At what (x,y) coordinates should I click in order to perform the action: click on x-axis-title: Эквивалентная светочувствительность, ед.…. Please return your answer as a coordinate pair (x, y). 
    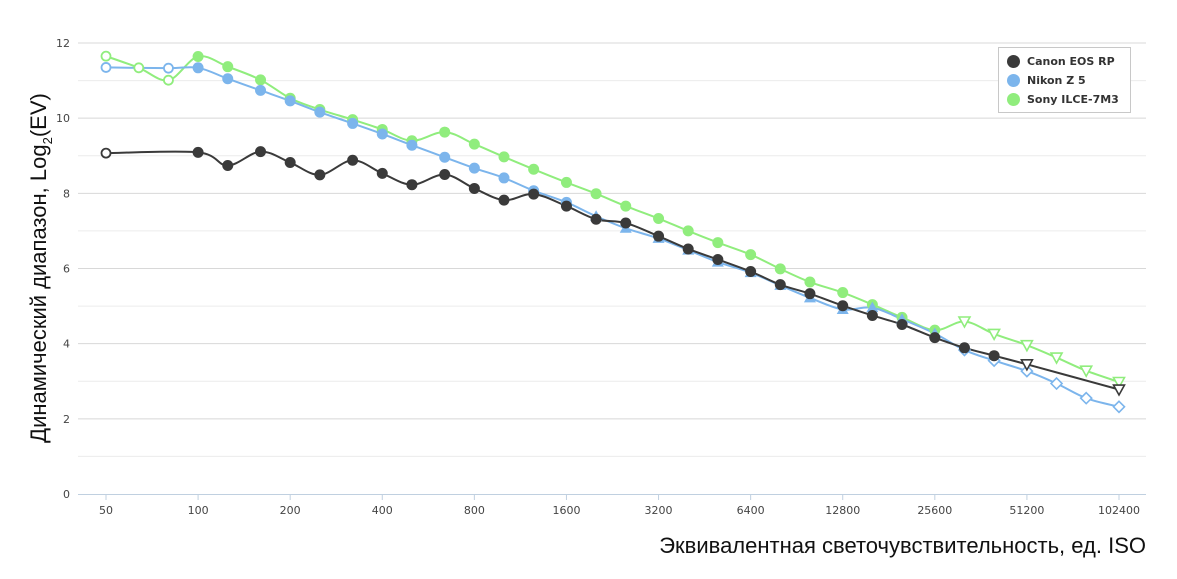
    Looking at the image, I should click on (902, 545).